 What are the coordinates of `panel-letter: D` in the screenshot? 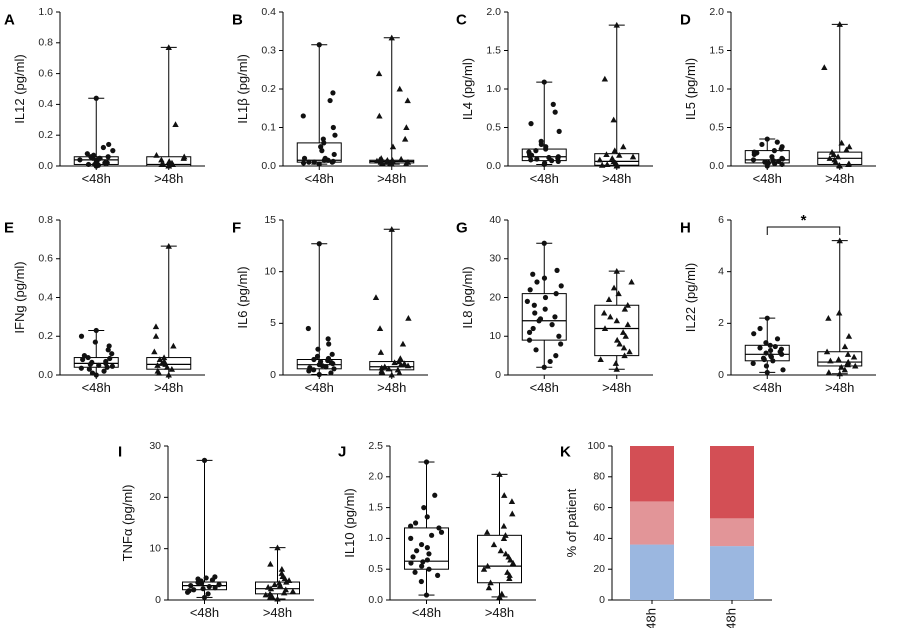 It's located at (685, 19).